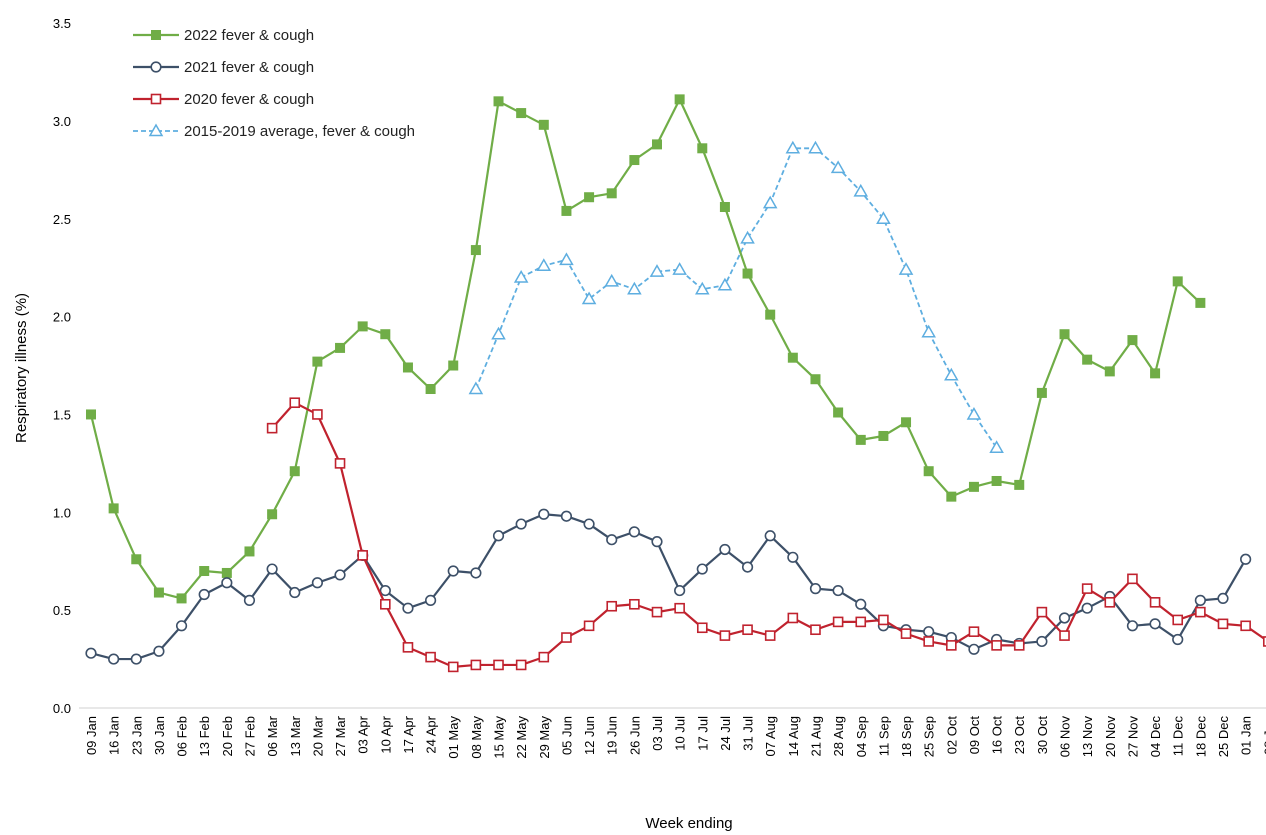 The width and height of the screenshot is (1266, 835). Describe the element at coordinates (249, 67) in the screenshot. I see `legend-label: 2021 fever & cough` at that location.